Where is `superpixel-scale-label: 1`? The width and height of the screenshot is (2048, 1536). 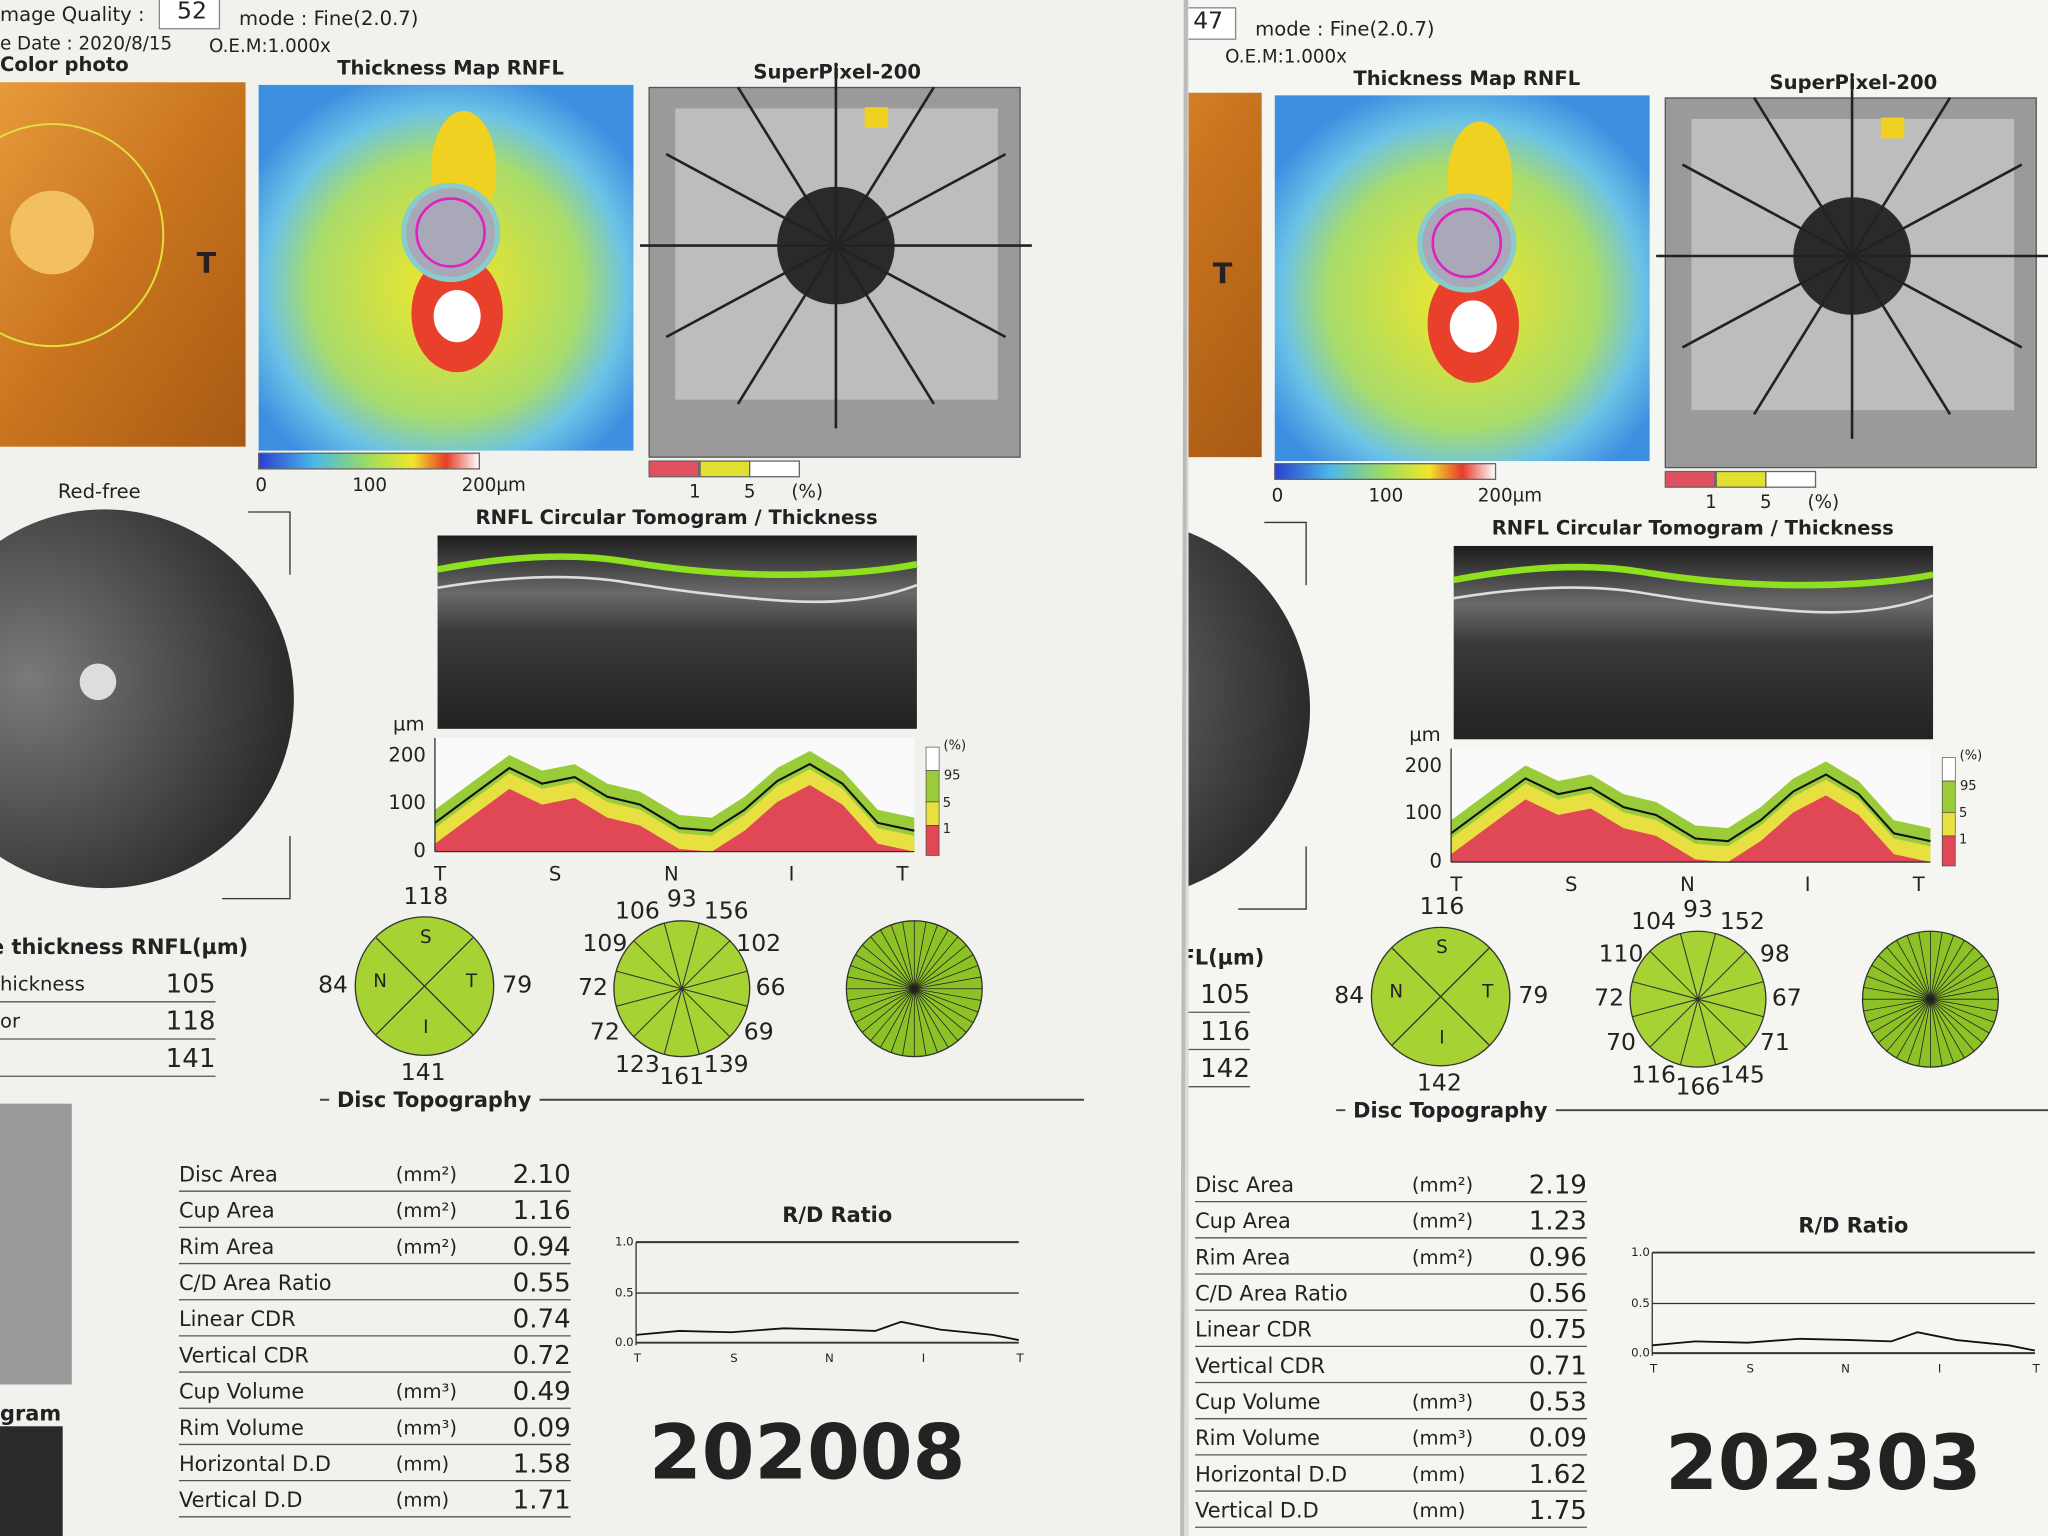 superpixel-scale-label: 1 is located at coordinates (695, 491).